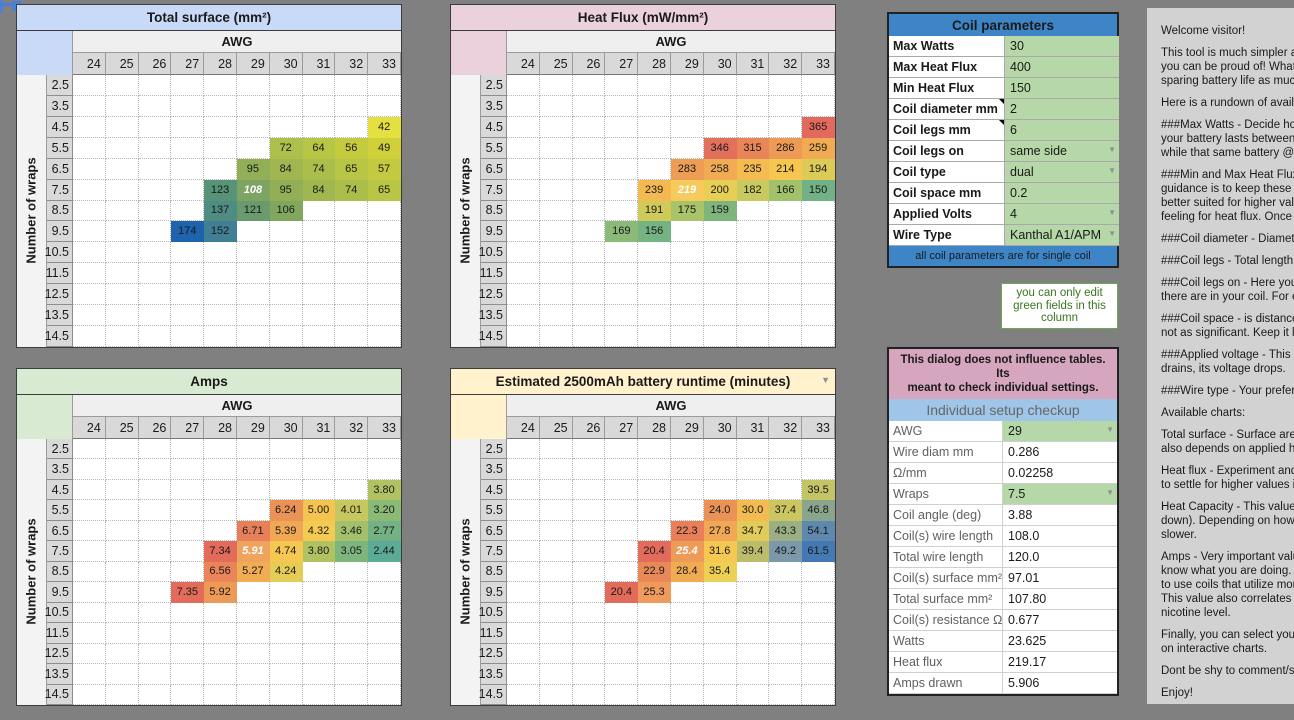 This screenshot has width=1294, height=720. What do you see at coordinates (654, 592) in the screenshot?
I see `heatmap-cell: 25.3` at bounding box center [654, 592].